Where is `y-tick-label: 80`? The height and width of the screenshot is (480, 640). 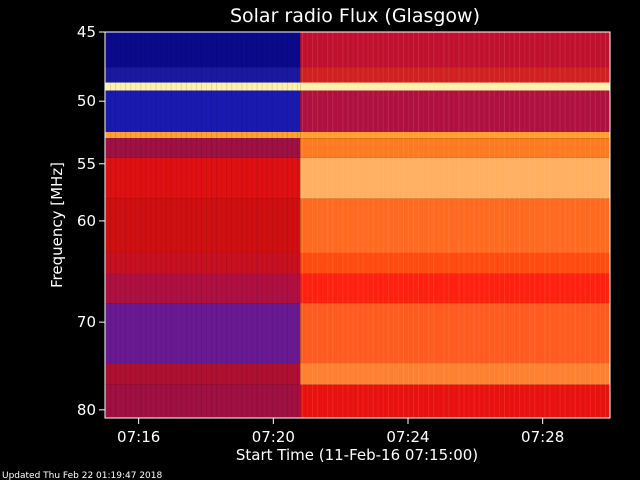
y-tick-label: 80 is located at coordinates (86, 410).